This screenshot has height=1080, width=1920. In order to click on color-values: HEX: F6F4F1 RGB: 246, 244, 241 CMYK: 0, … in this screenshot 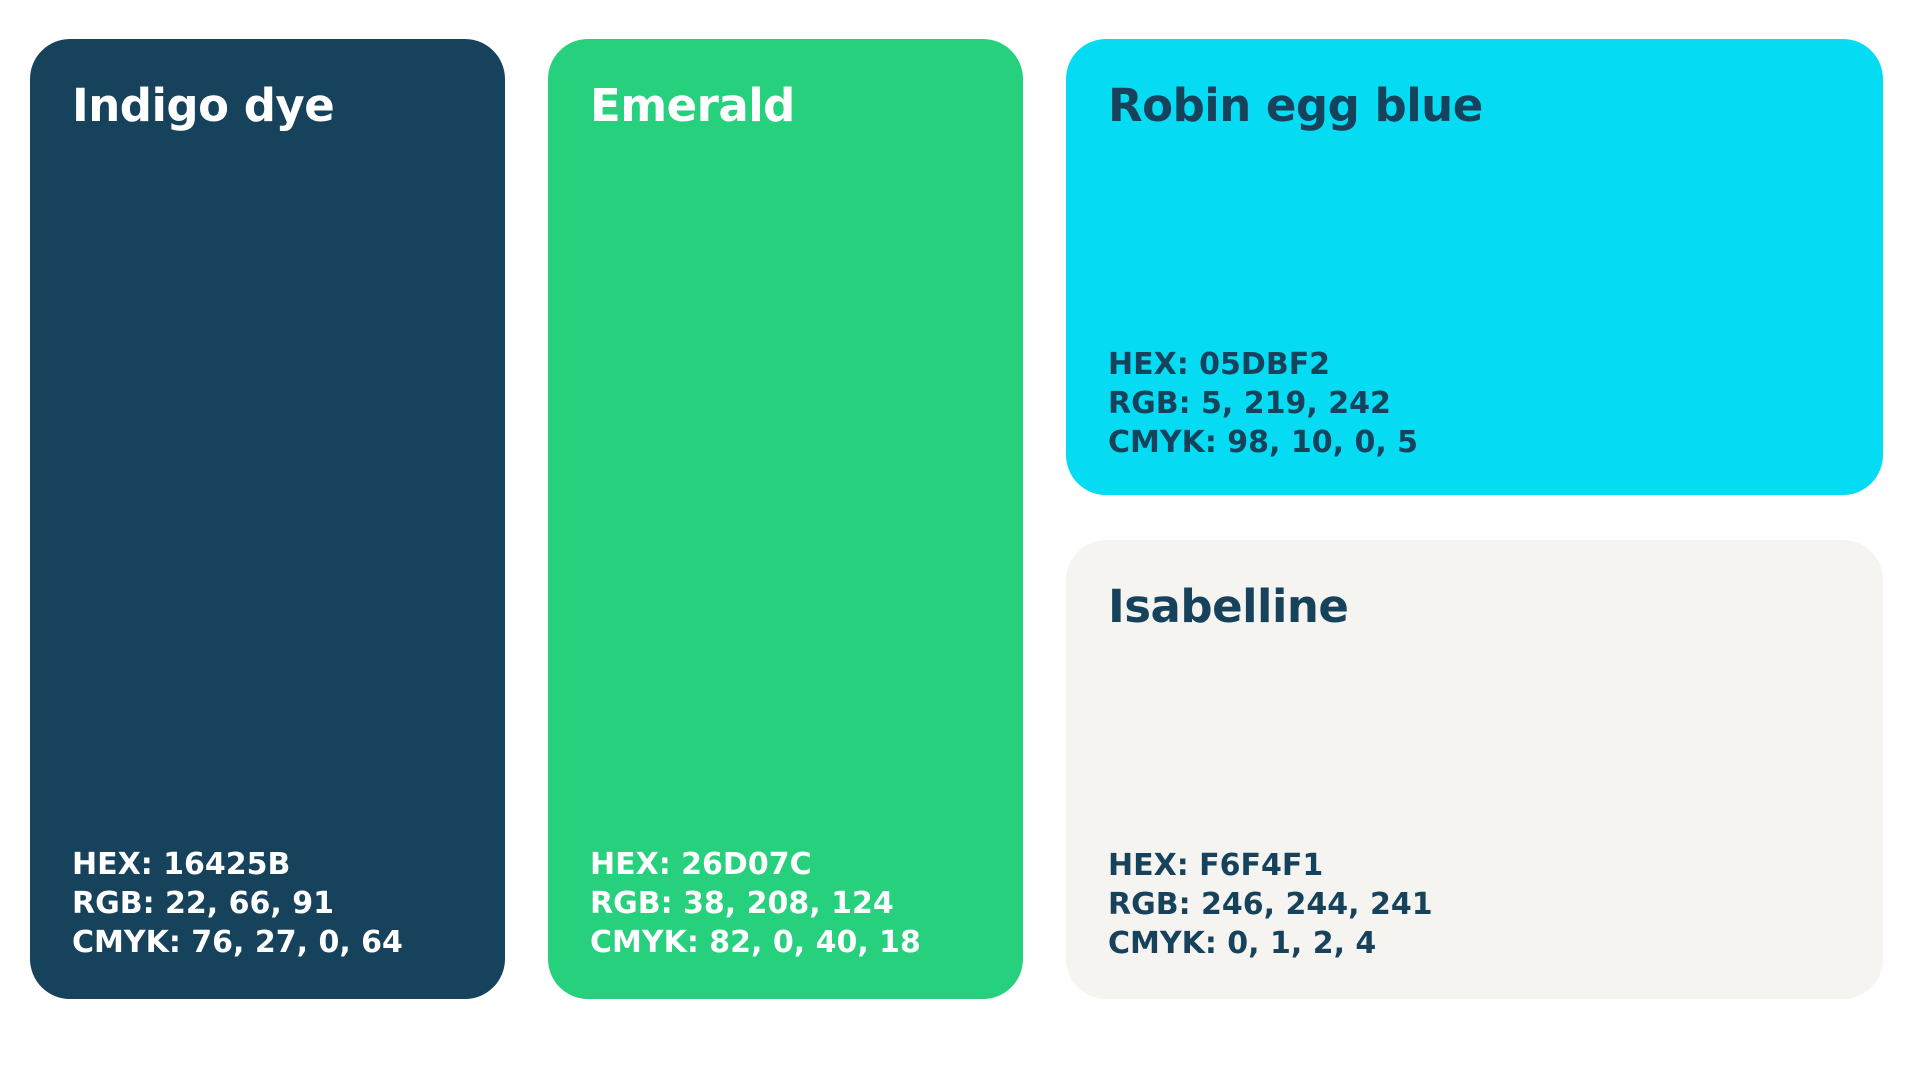, I will do `click(1270, 904)`.